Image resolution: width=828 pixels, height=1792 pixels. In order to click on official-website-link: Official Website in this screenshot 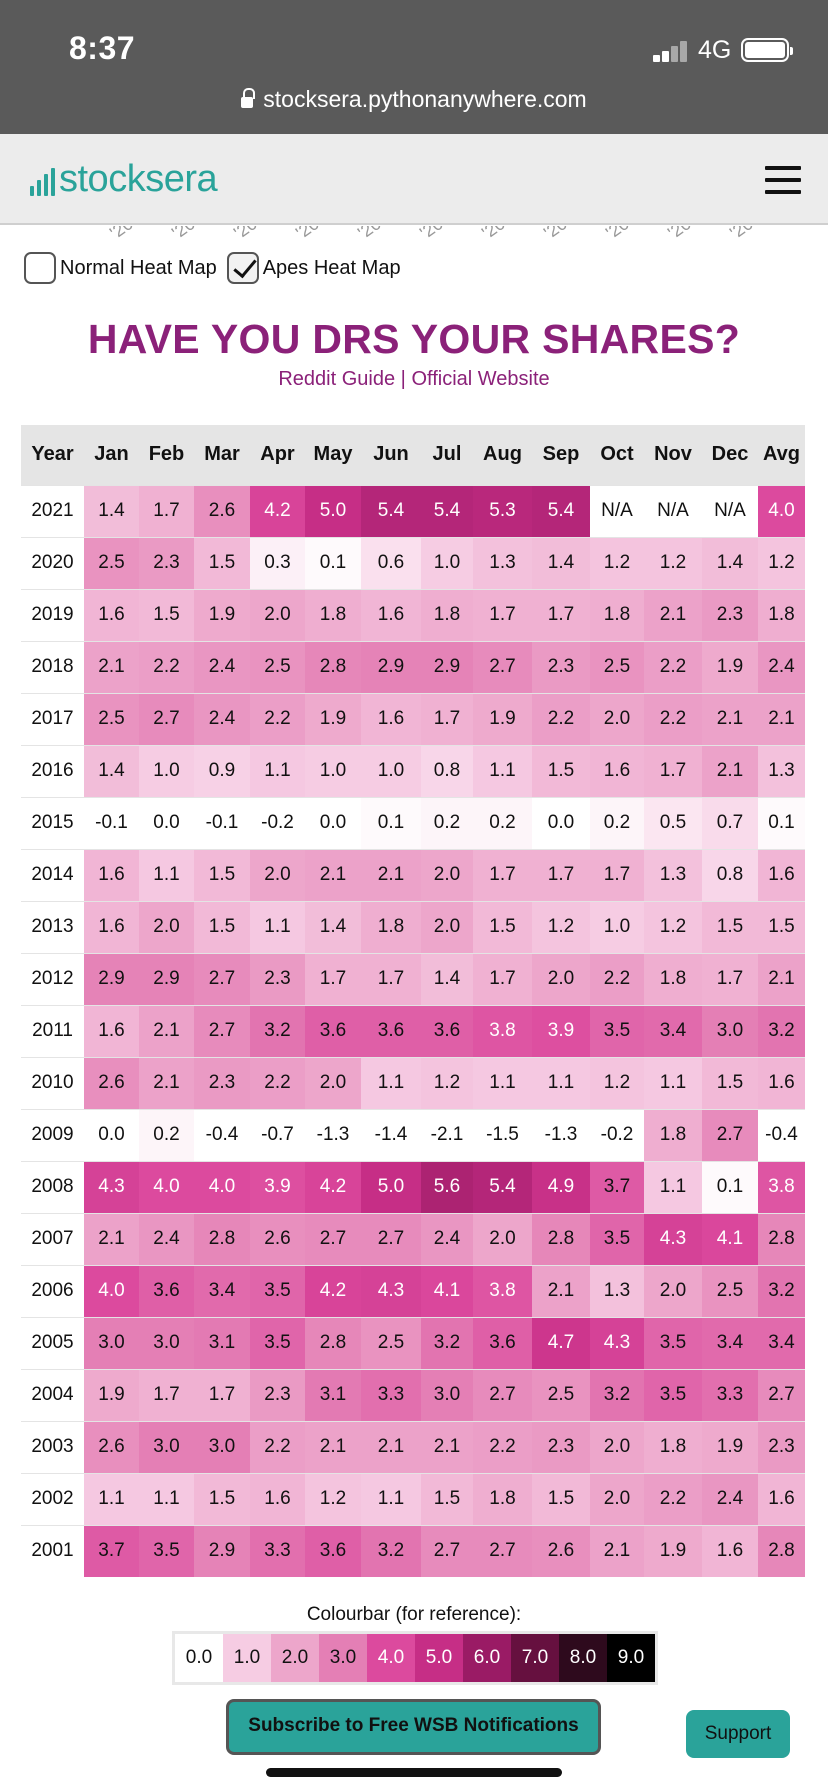, I will do `click(480, 379)`.